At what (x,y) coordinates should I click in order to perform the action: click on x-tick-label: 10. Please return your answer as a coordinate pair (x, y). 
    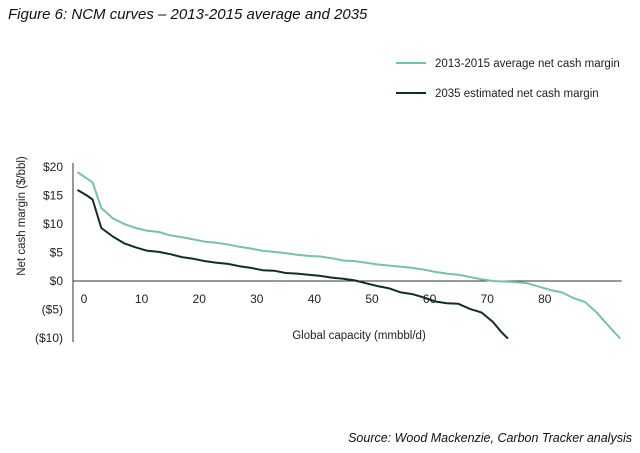
    Looking at the image, I should click on (142, 299).